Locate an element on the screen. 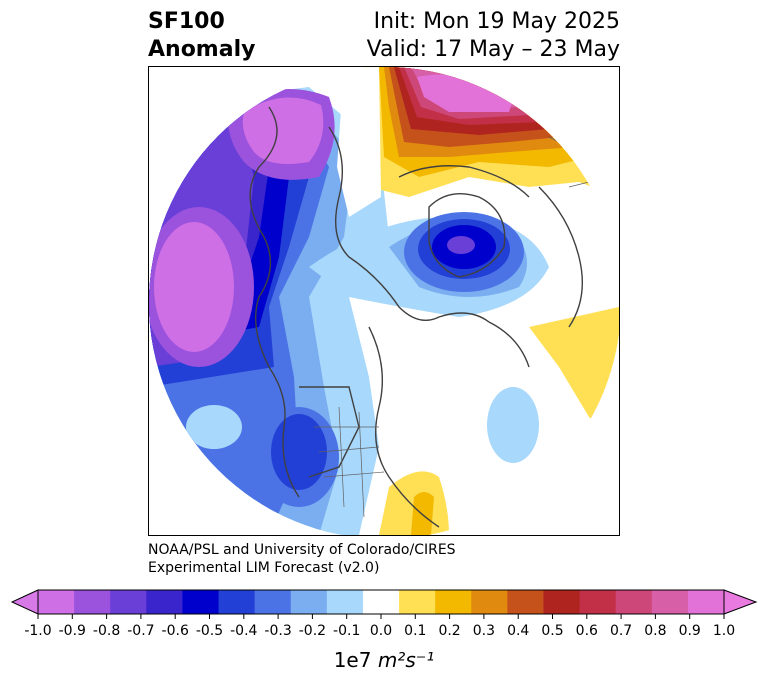 This screenshot has height=688, width=768. colorbar-tick-label: 0.3 is located at coordinates (484, 631).